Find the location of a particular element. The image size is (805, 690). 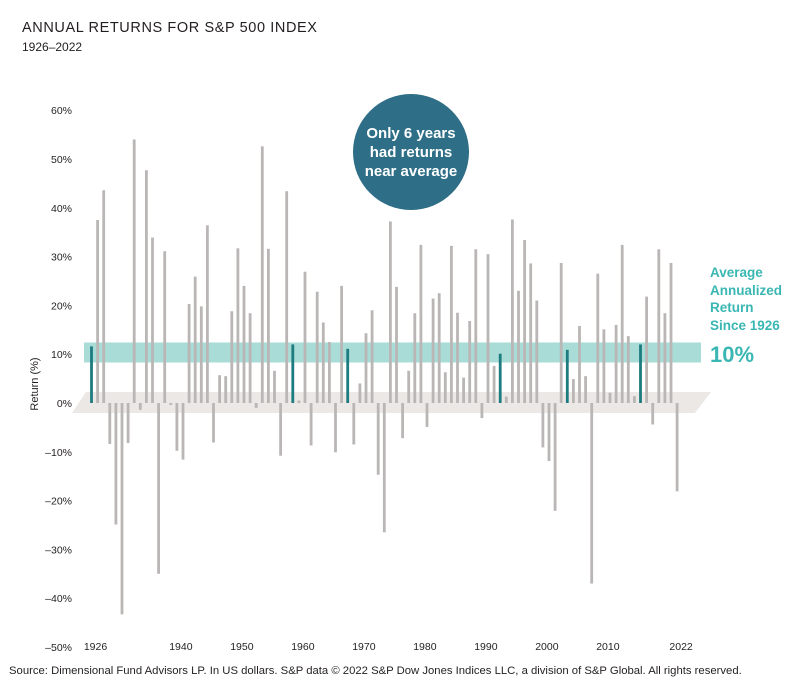

callout-line: Only 6 years is located at coordinates (411, 133).